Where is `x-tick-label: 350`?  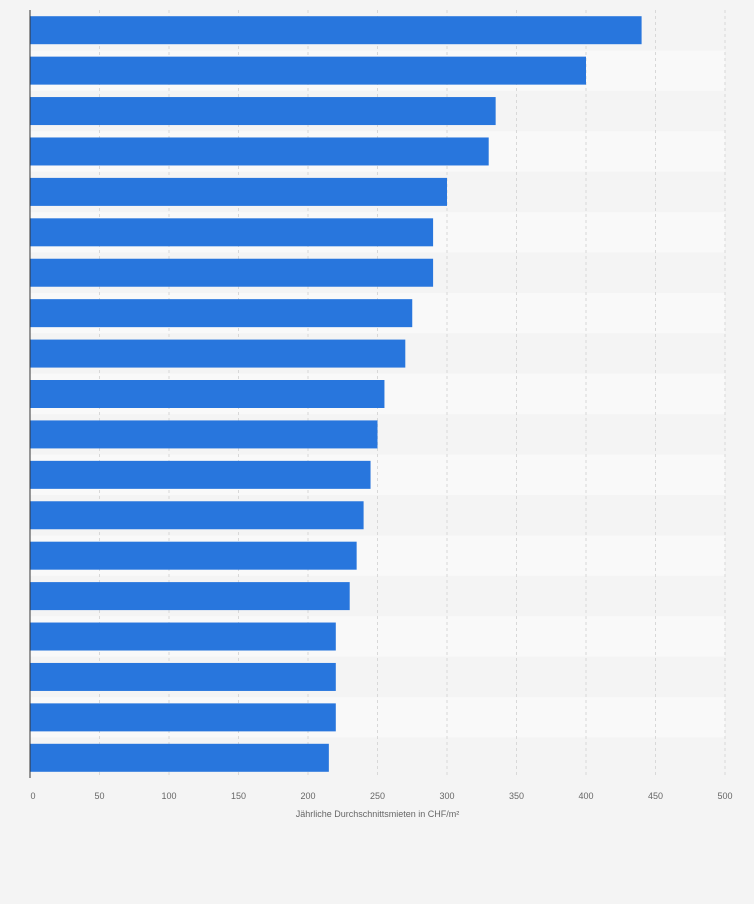
x-tick-label: 350 is located at coordinates (516, 796).